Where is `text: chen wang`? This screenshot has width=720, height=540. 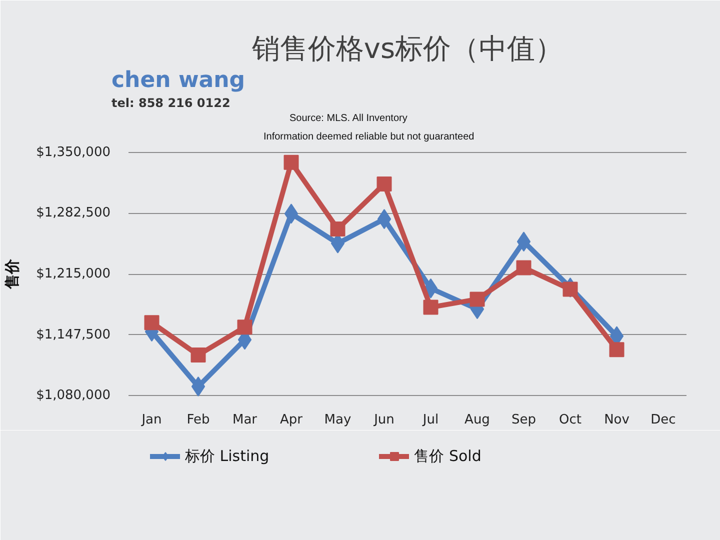
text: chen wang is located at coordinates (179, 80).